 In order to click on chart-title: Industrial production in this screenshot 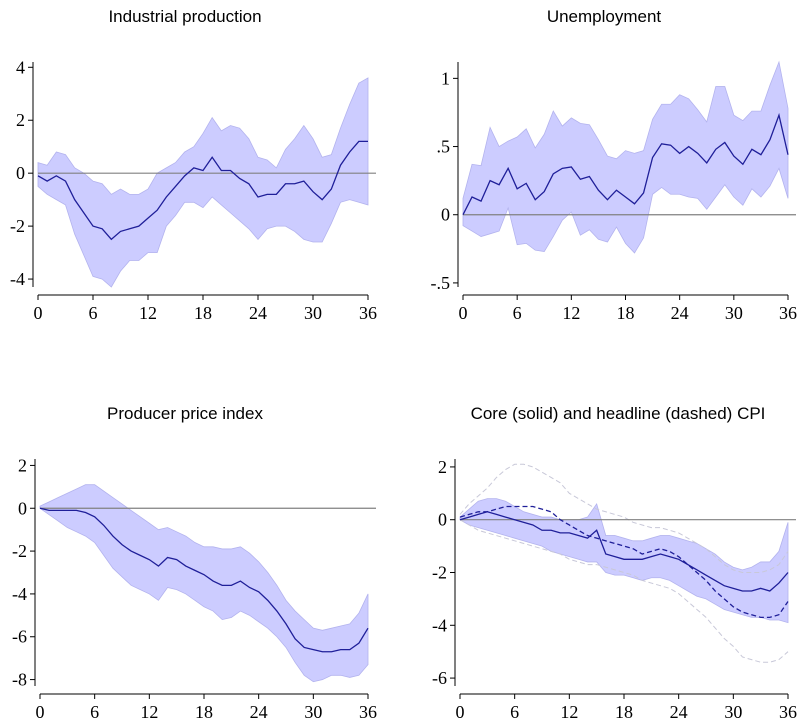, I will do `click(184, 16)`.